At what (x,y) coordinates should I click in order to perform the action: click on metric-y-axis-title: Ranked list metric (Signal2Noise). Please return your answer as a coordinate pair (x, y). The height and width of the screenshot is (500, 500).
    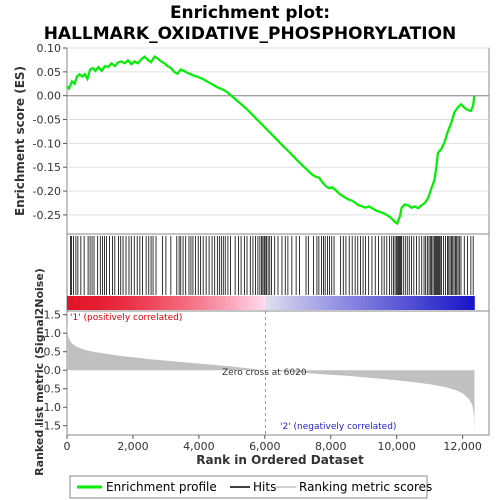
    Looking at the image, I should click on (39, 372).